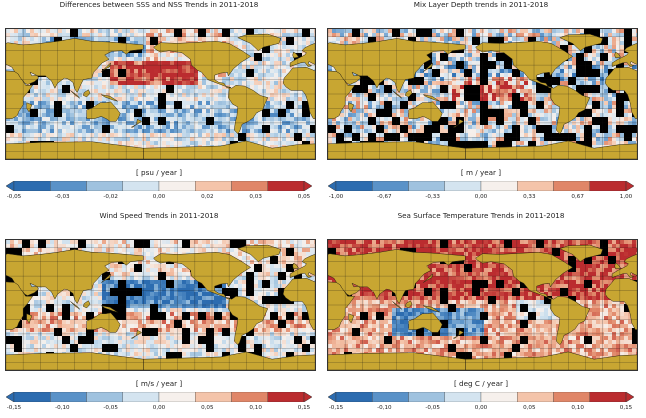 This screenshot has height=418, width=646. I want to click on graticule, so click(160, 94).